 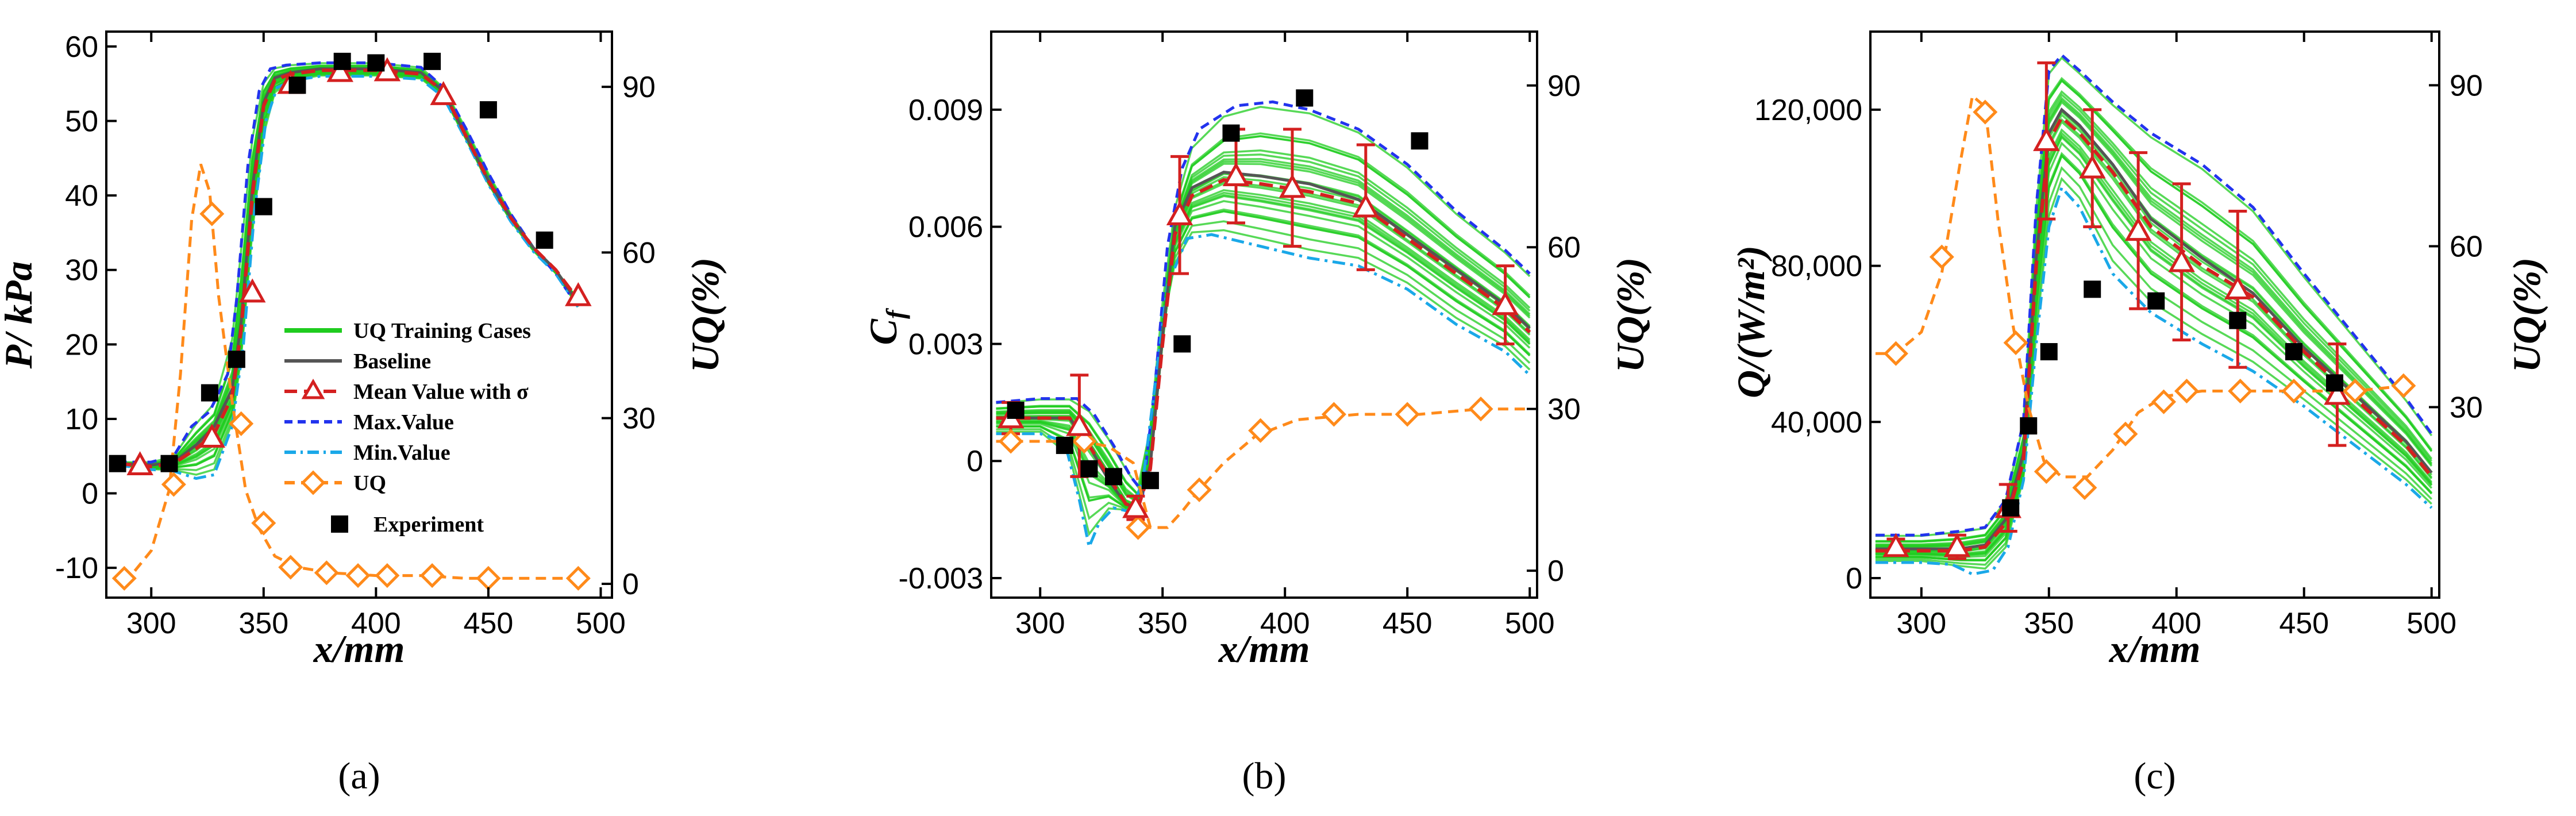 What do you see at coordinates (1630, 314) in the screenshot?
I see `y2-axis-label-b: UQ(%)` at bounding box center [1630, 314].